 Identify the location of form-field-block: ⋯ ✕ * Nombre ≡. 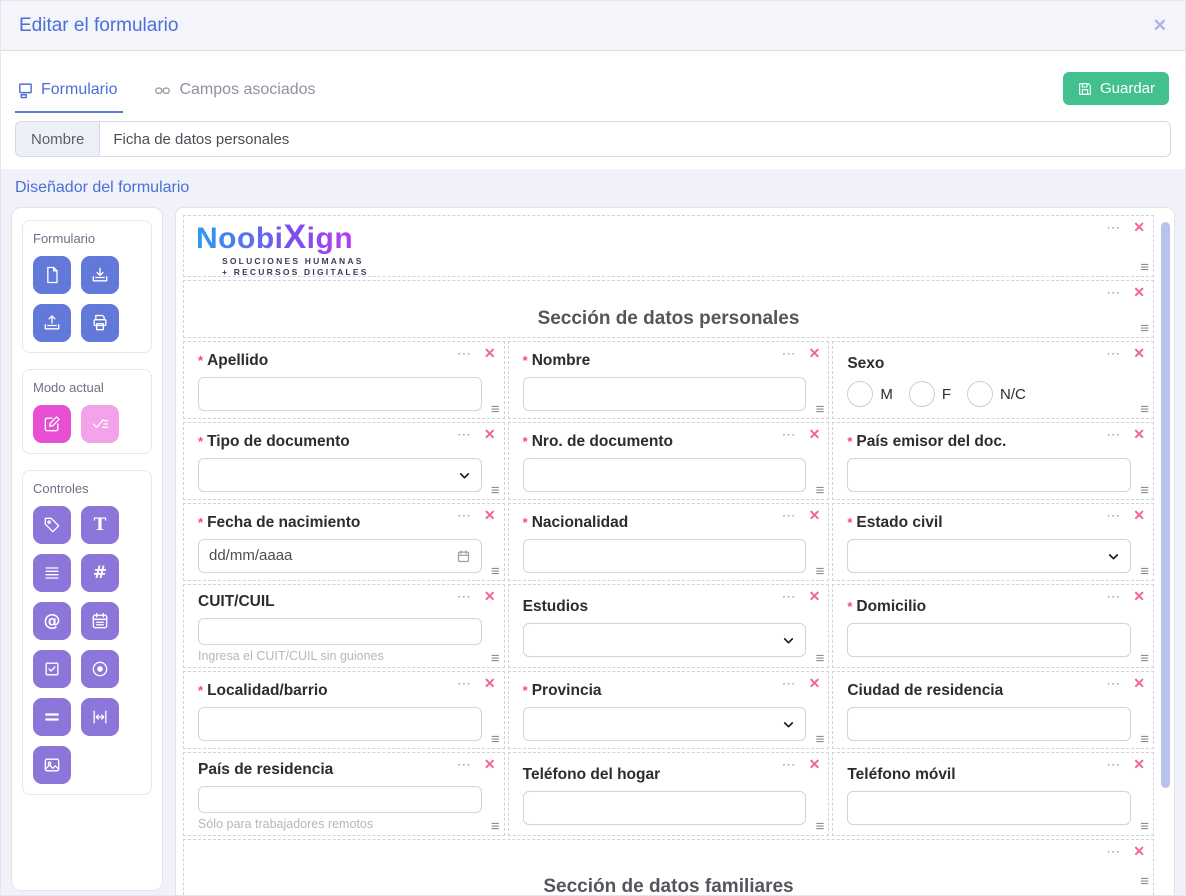
(668, 380).